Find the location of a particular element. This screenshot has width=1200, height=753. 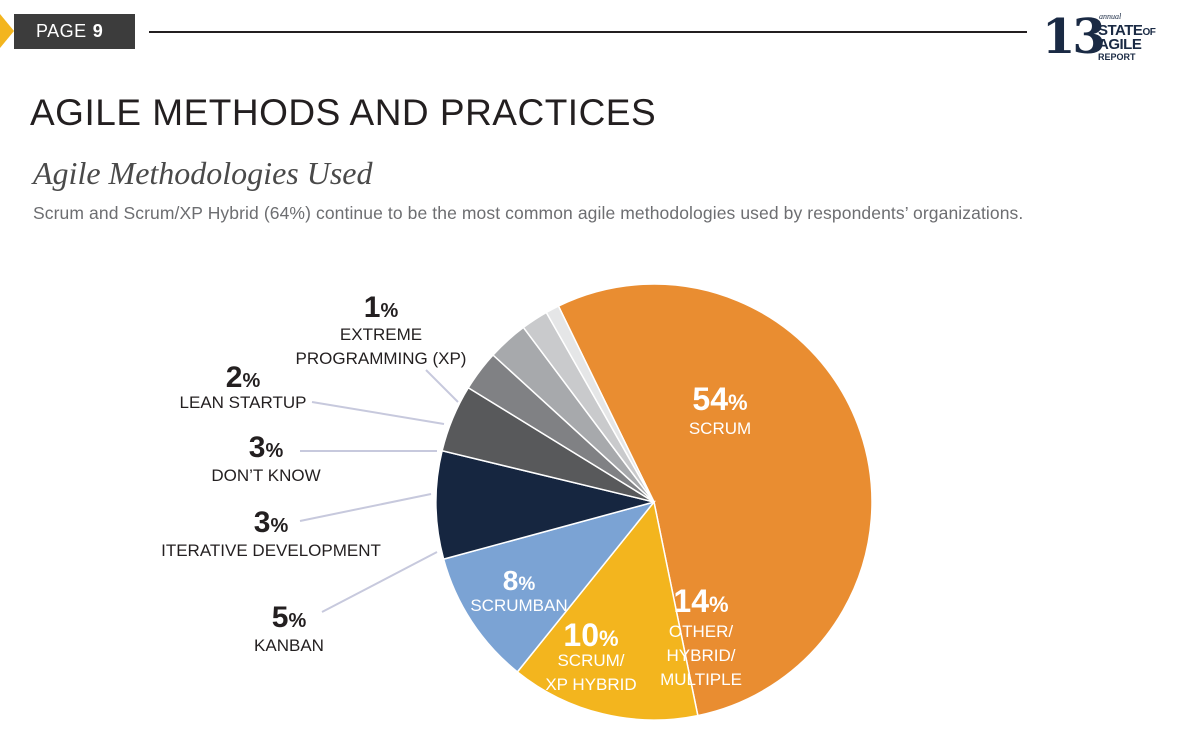

pie-slice-scrumban is located at coordinates (545, 505).